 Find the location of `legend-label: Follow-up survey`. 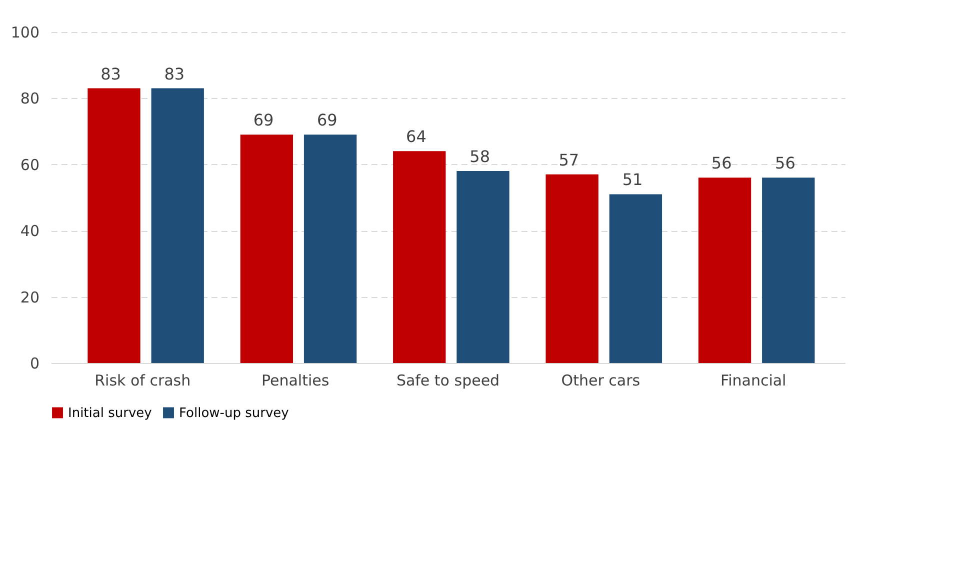

legend-label: Follow-up survey is located at coordinates (234, 413).